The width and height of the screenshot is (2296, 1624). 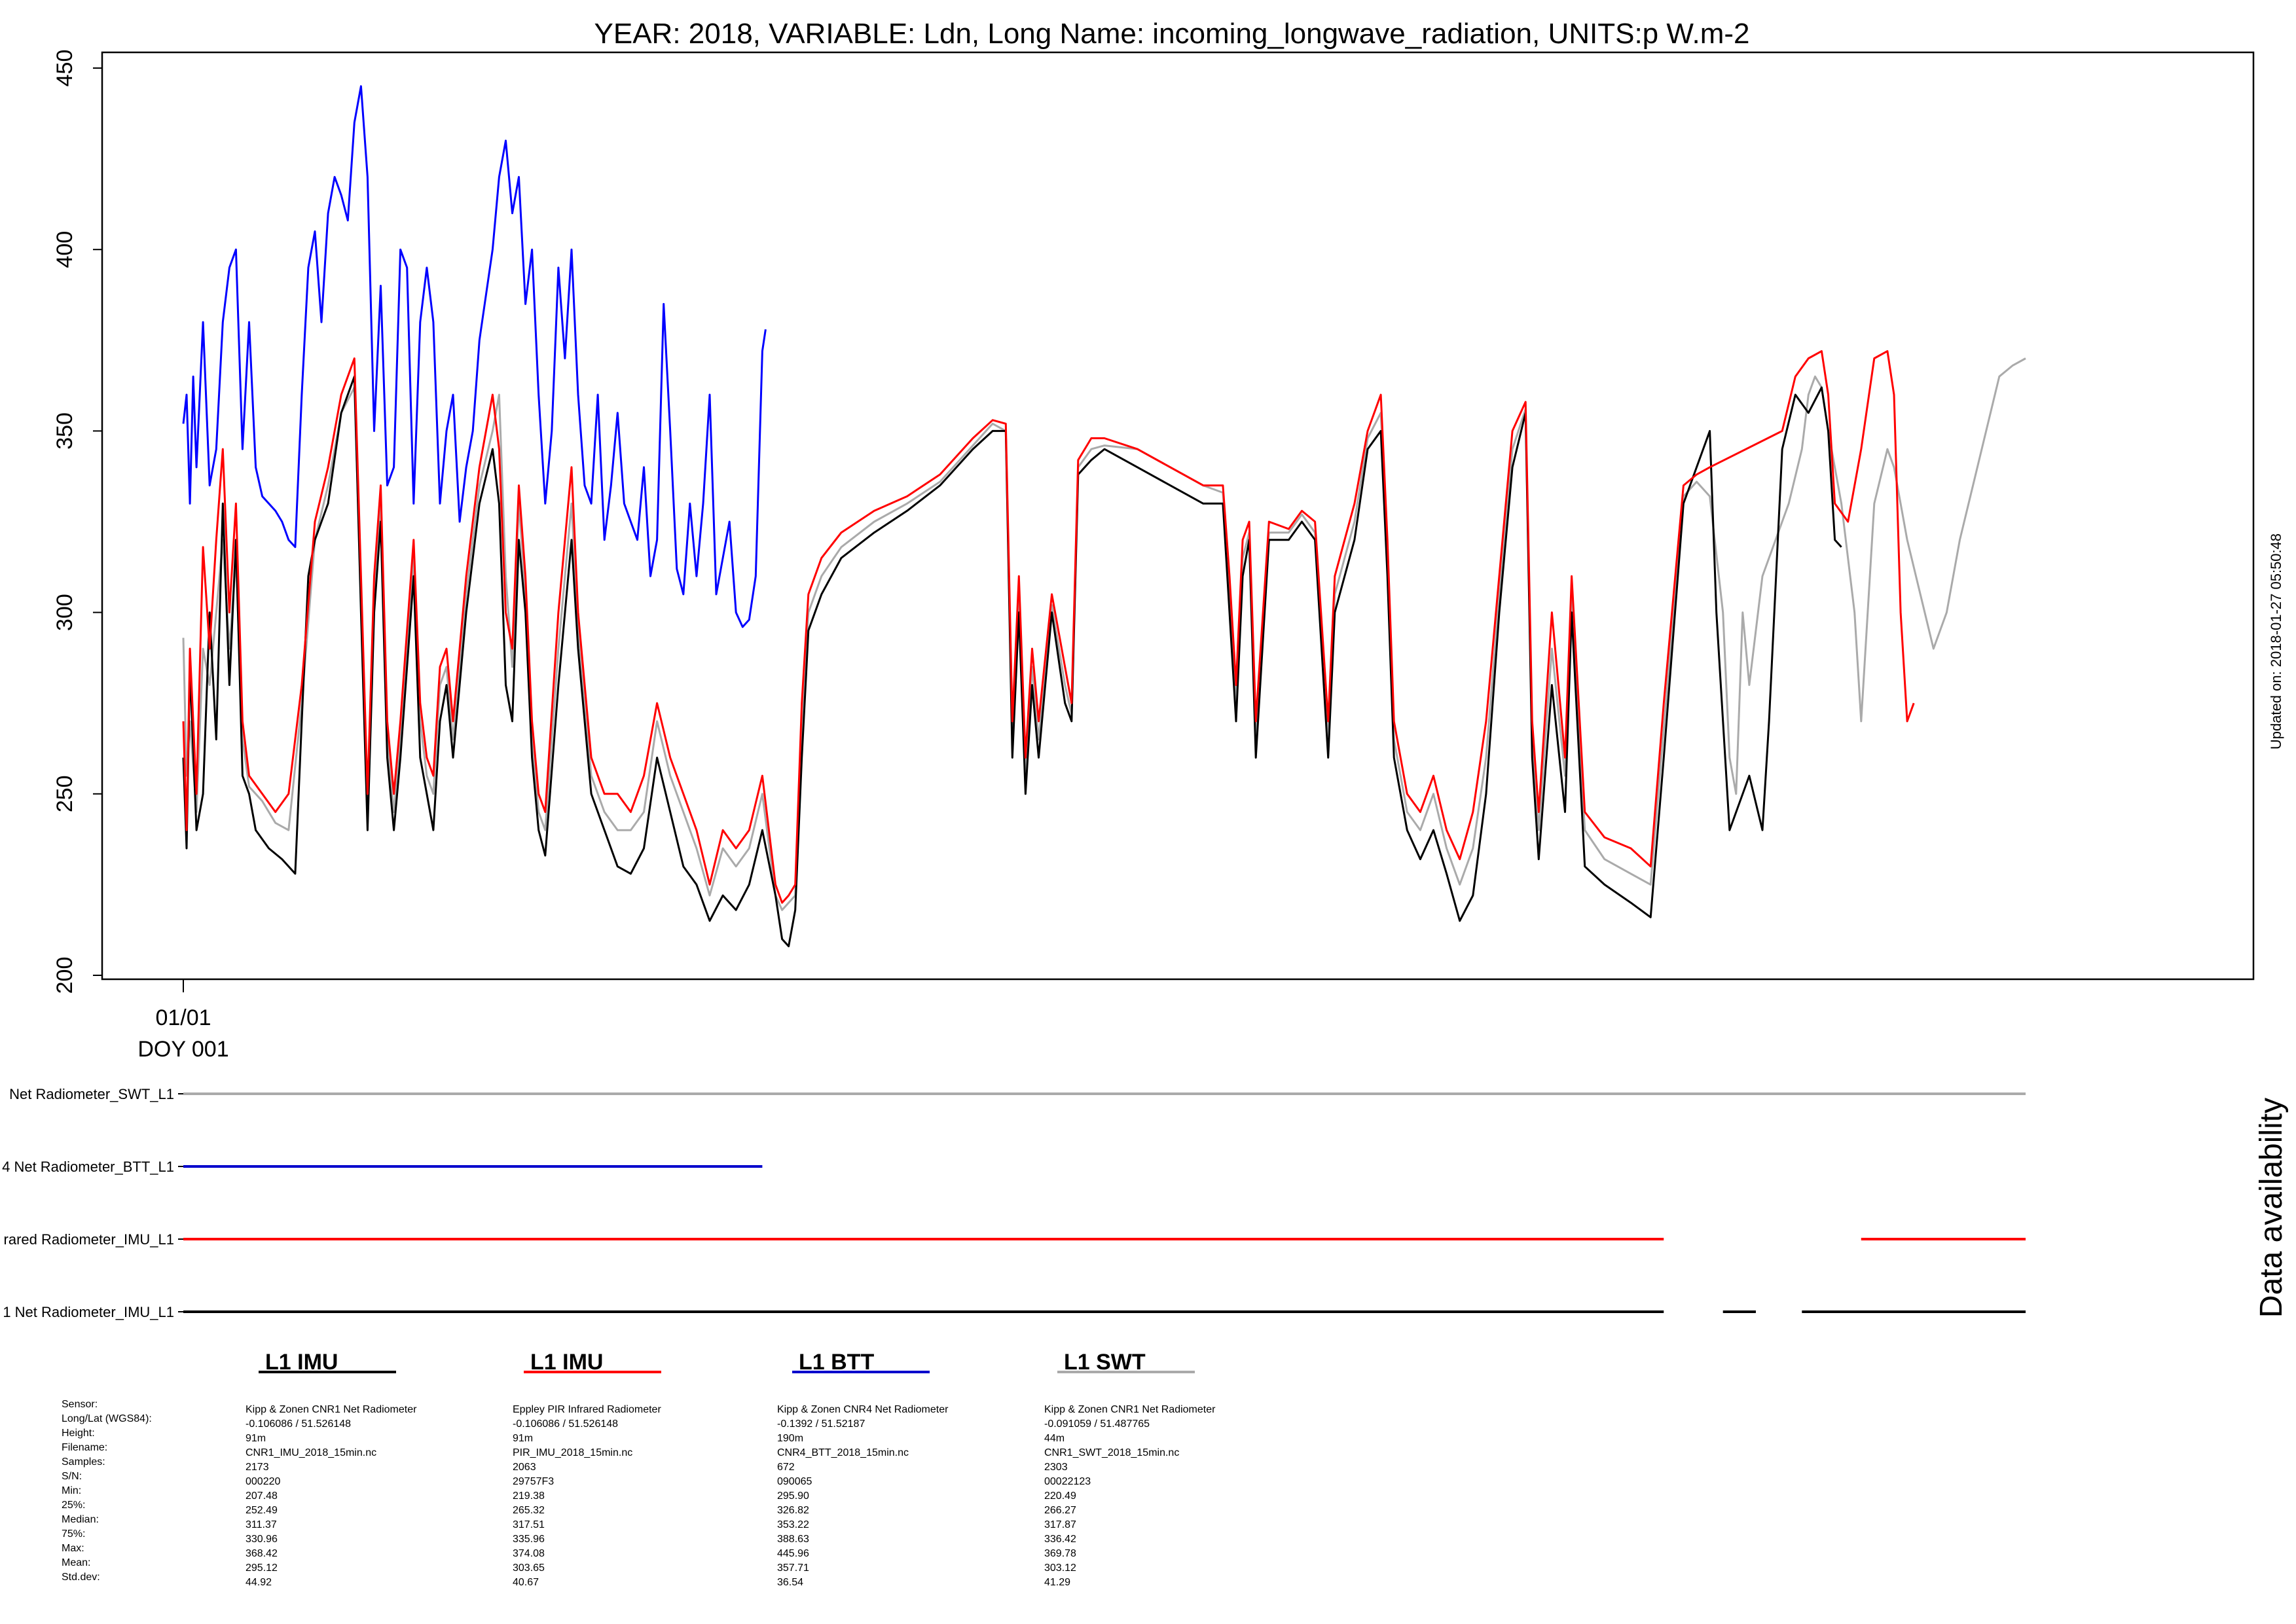 What do you see at coordinates (529, 1539) in the screenshot?
I see `stats-value: 335.96` at bounding box center [529, 1539].